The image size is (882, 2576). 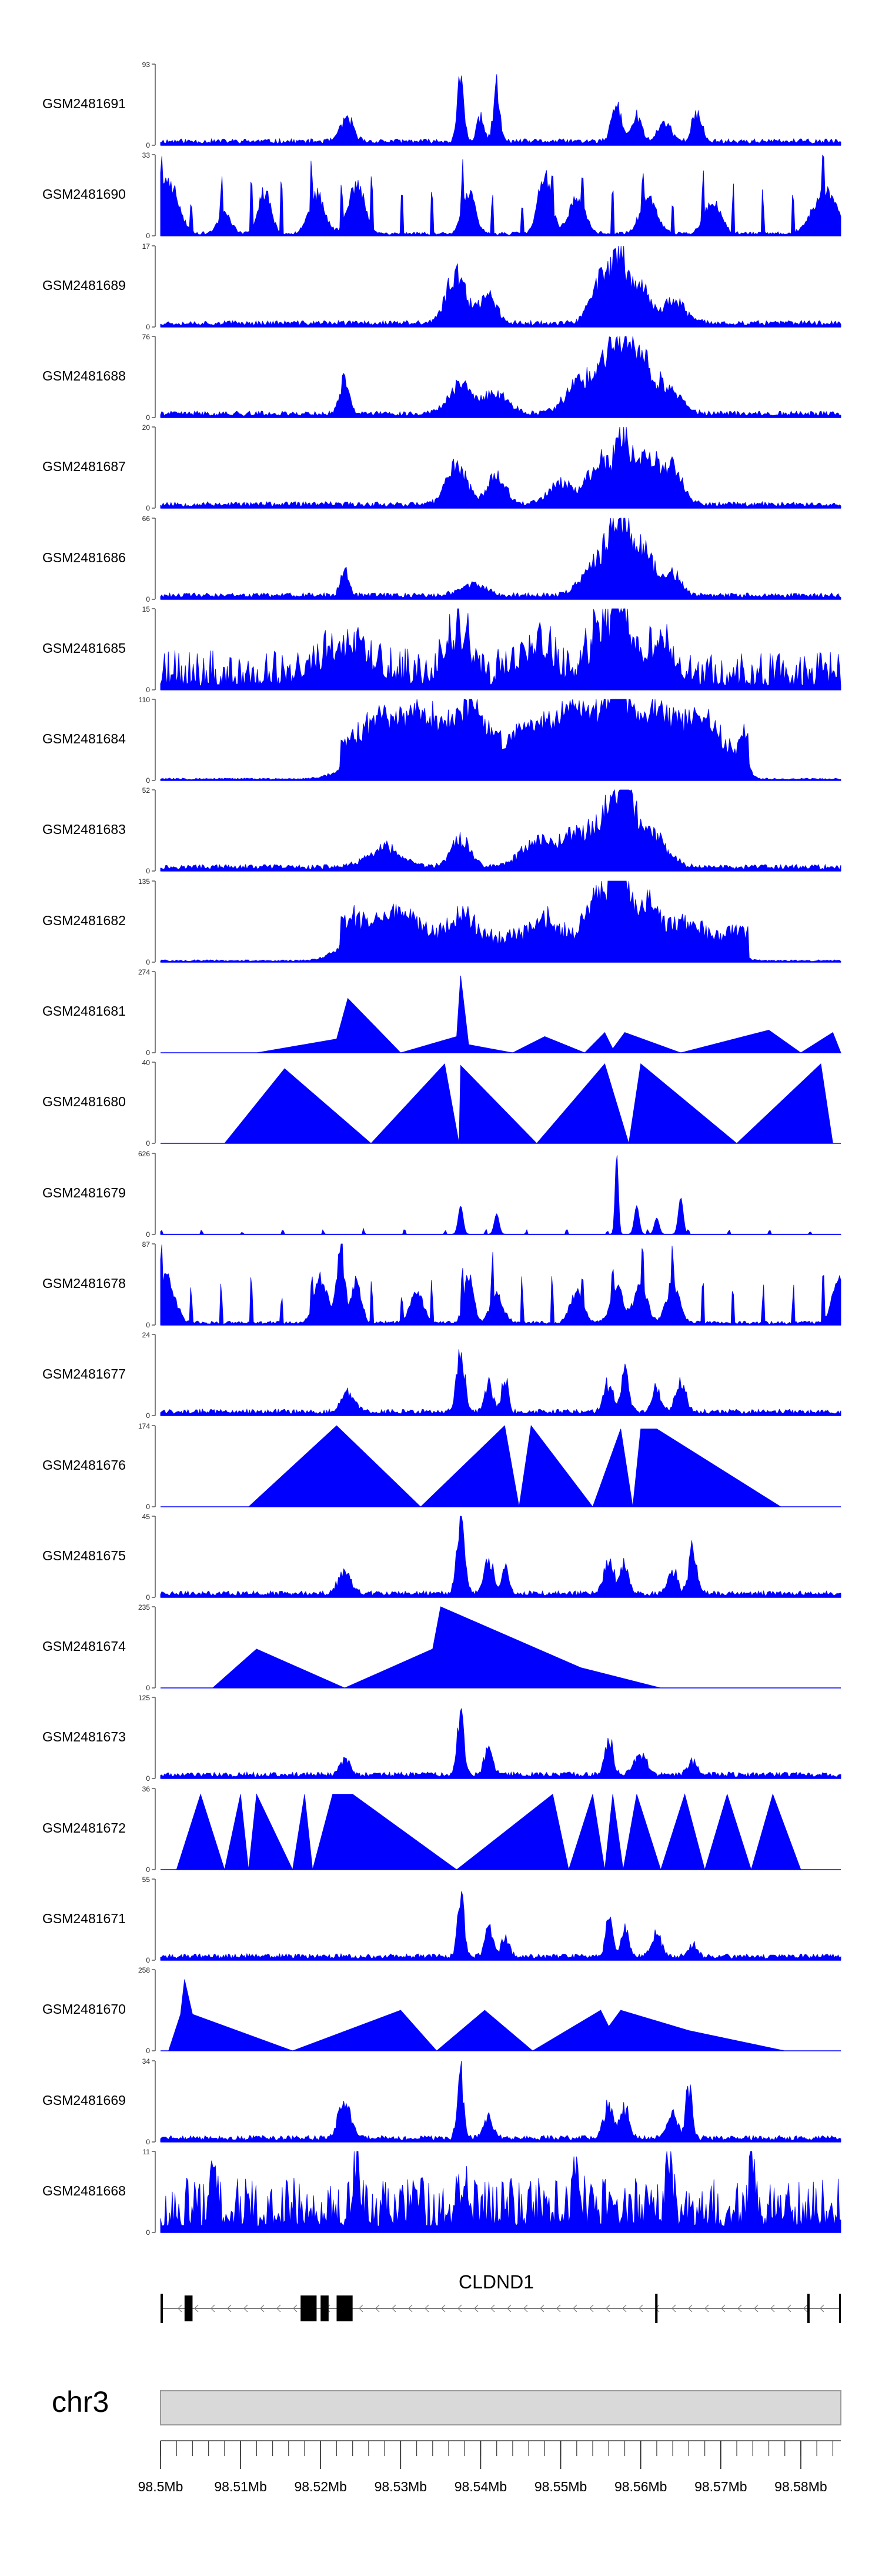 What do you see at coordinates (491, 1284) in the screenshot?
I see `track-plot: 87 0` at bounding box center [491, 1284].